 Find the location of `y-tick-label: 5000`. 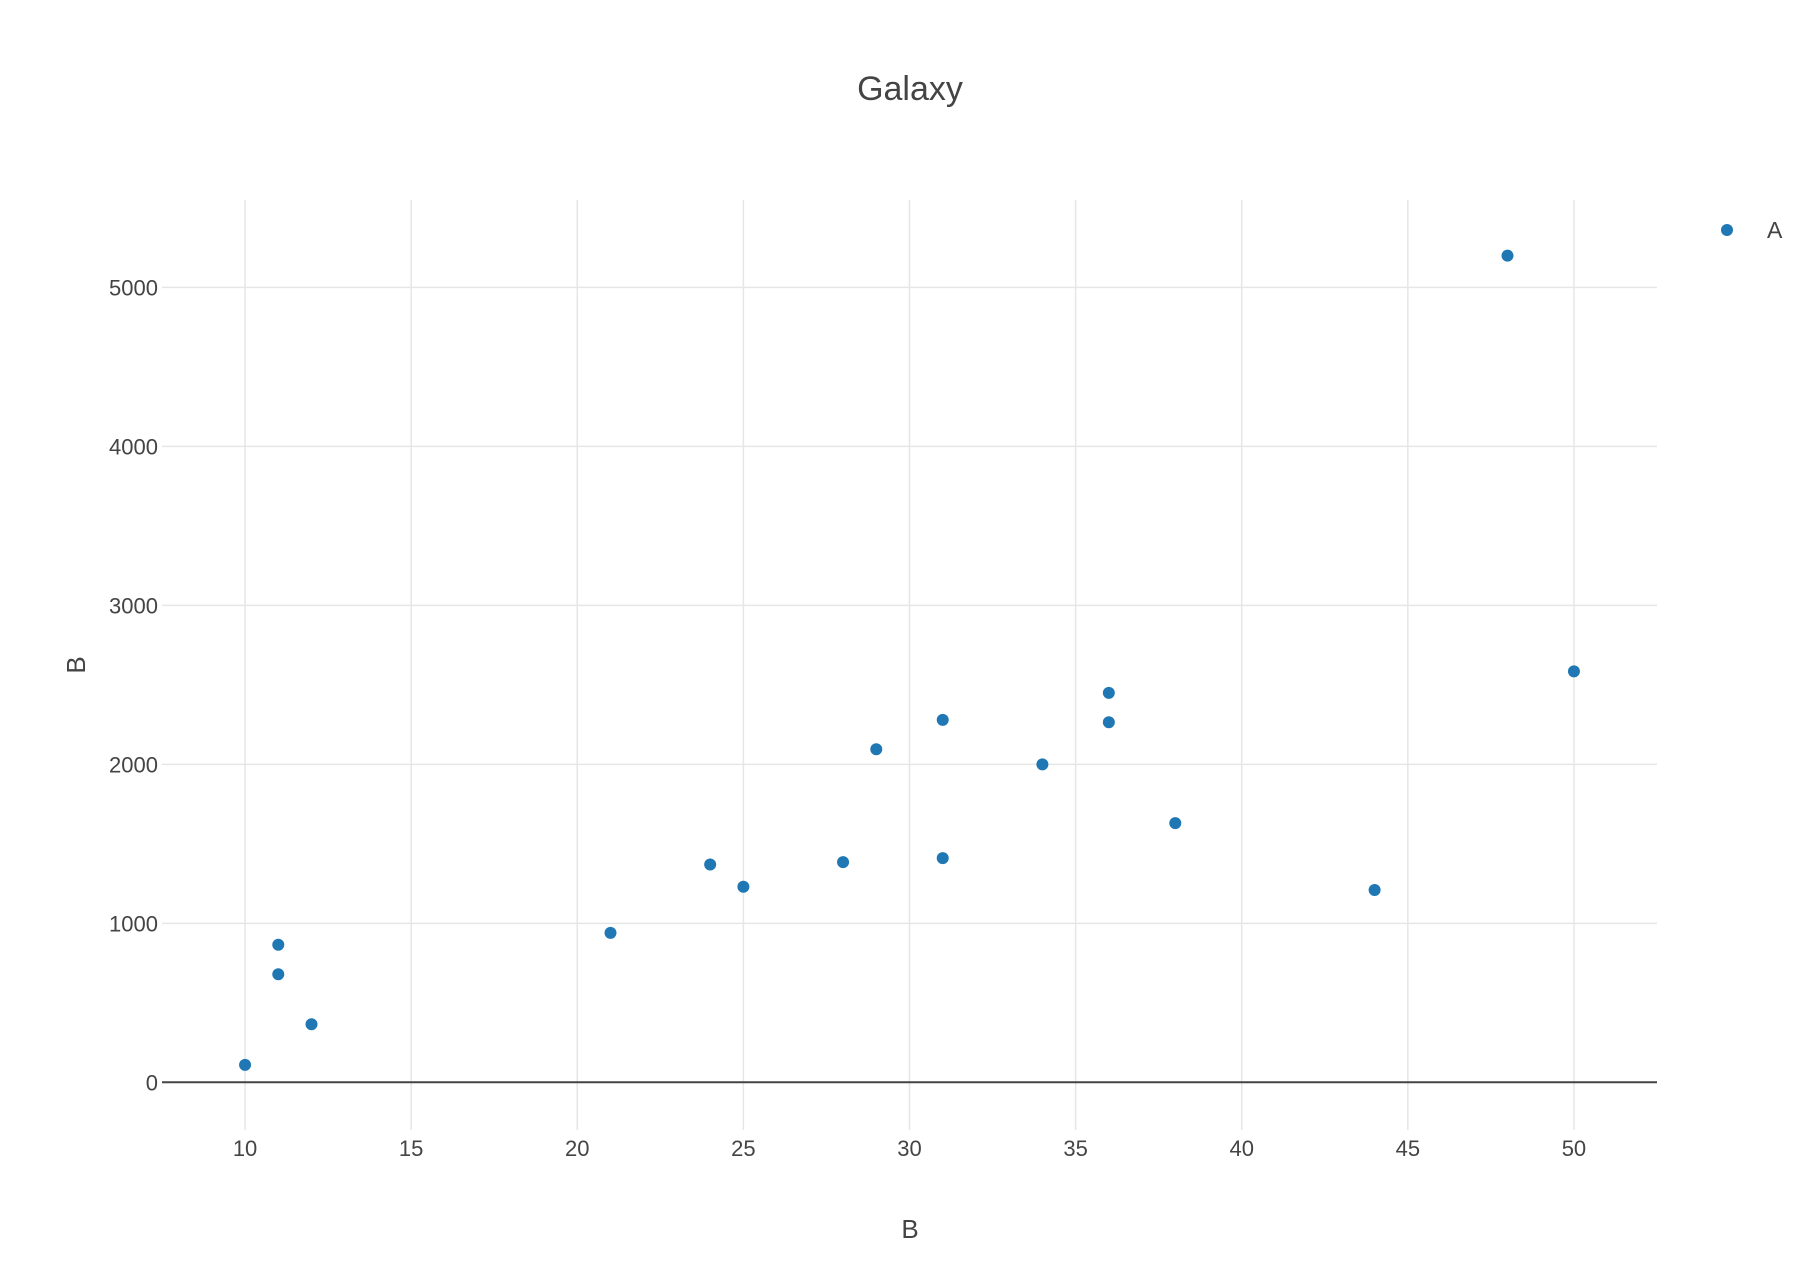

y-tick-label: 5000 is located at coordinates (133, 287).